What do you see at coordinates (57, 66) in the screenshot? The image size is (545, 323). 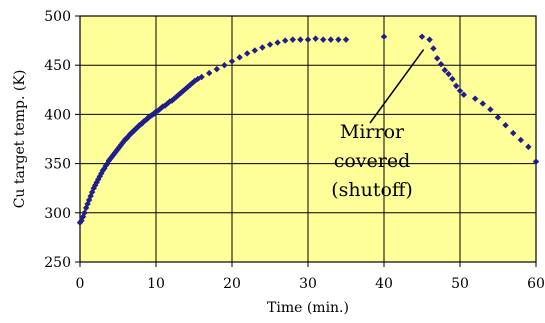 I see `y-tick-label: 450` at bounding box center [57, 66].